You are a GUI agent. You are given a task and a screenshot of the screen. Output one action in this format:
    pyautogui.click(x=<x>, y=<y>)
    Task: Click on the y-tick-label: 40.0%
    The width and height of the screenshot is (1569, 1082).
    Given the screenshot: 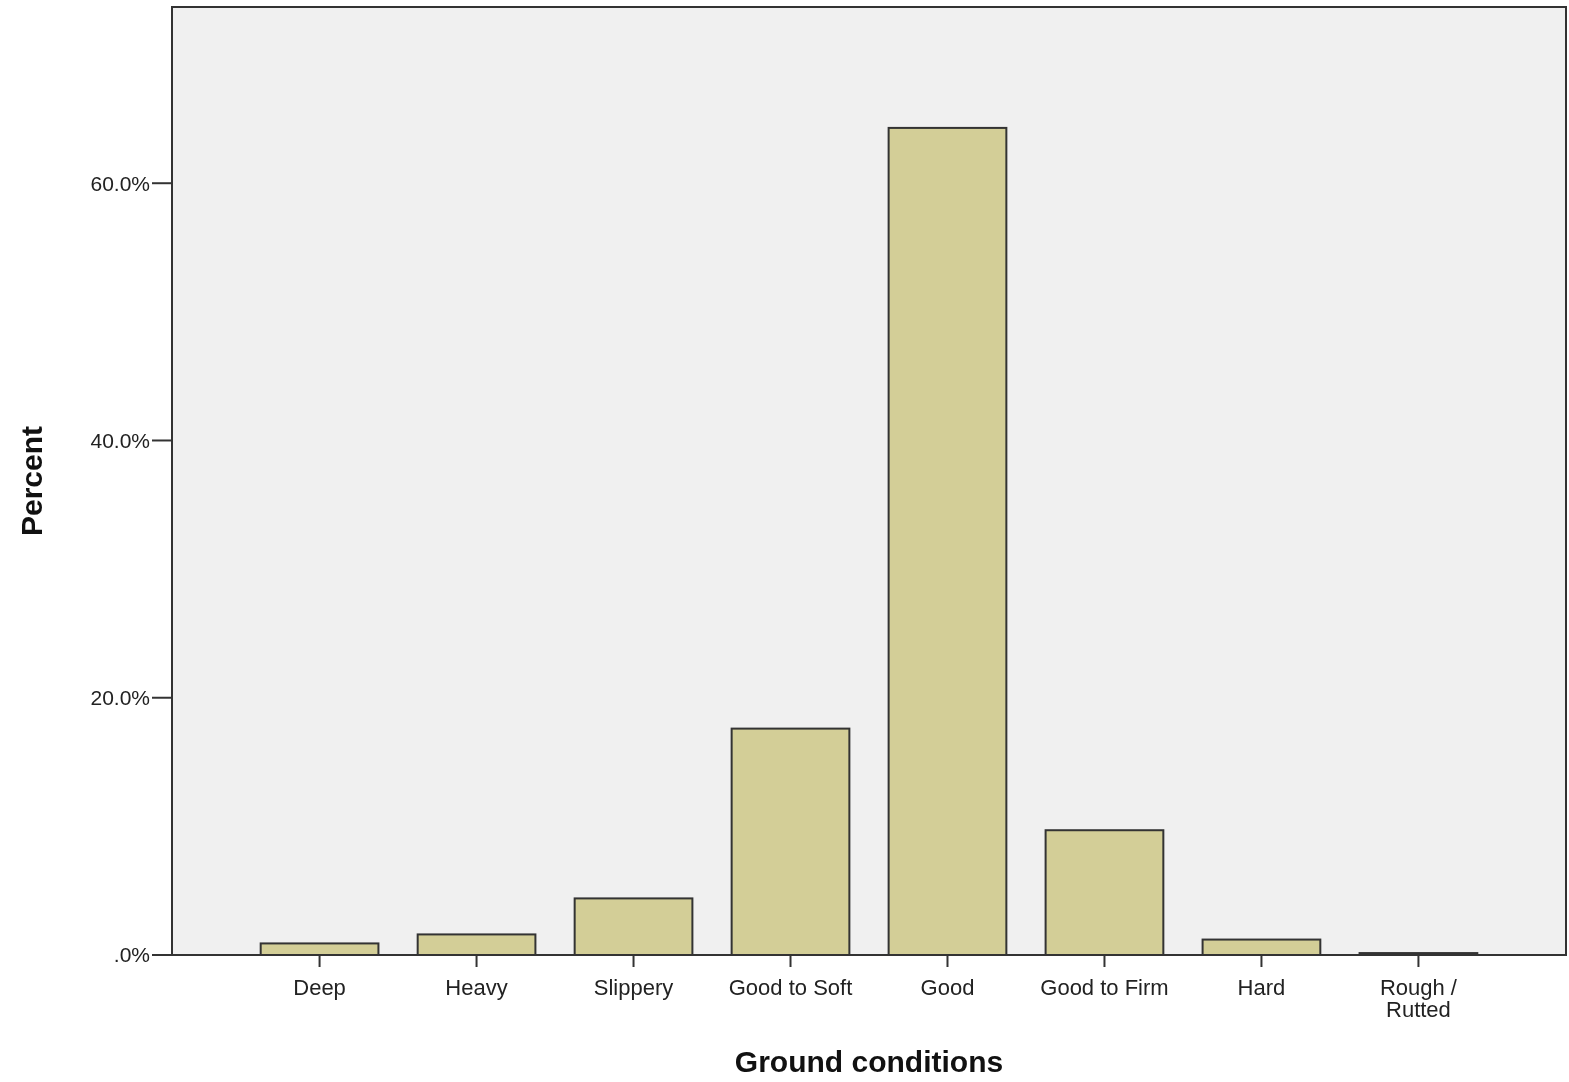 What is the action you would take?
    pyautogui.click(x=120, y=440)
    